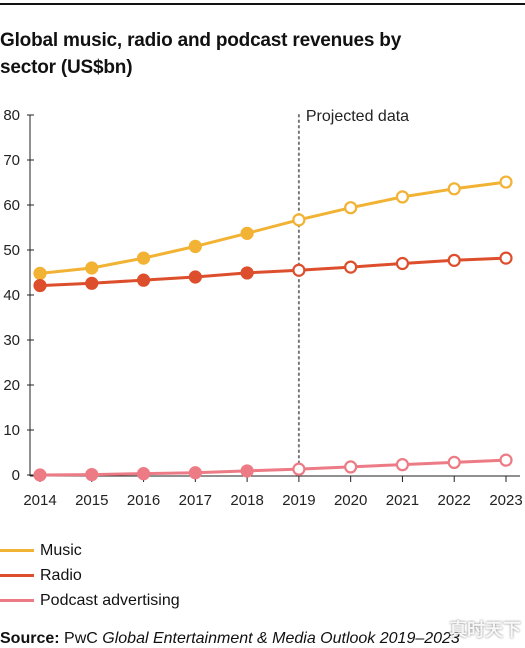 The width and height of the screenshot is (525, 648). I want to click on source-label: Source:, so click(30, 638).